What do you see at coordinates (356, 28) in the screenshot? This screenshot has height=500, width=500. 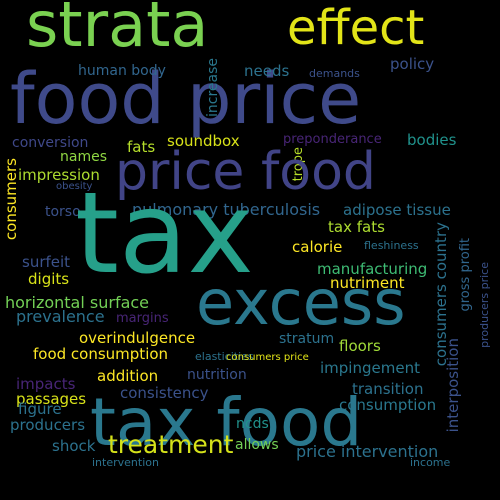 I see `word-effect: effect` at bounding box center [356, 28].